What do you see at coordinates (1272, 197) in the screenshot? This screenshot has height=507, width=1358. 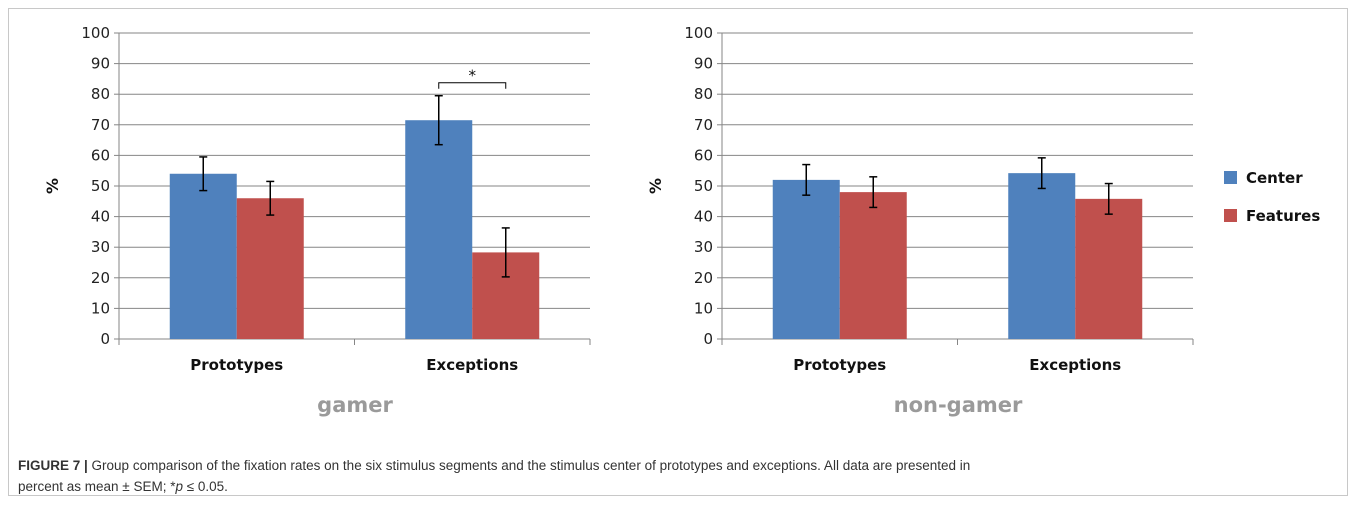 I see `legend: Center Features` at bounding box center [1272, 197].